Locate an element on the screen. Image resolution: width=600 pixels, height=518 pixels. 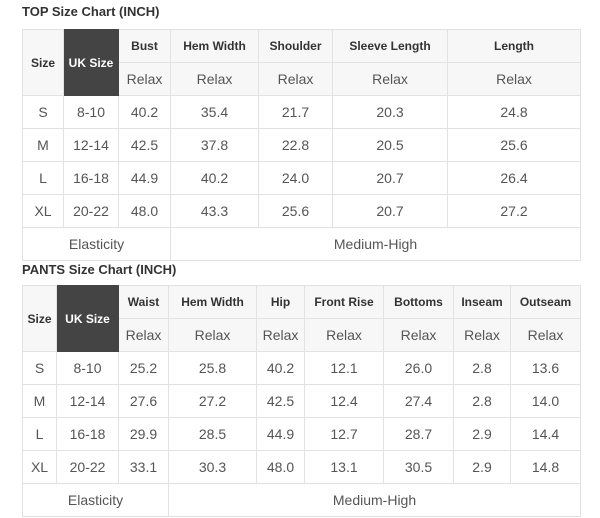
value-cell: 2.8 is located at coordinates (482, 401).